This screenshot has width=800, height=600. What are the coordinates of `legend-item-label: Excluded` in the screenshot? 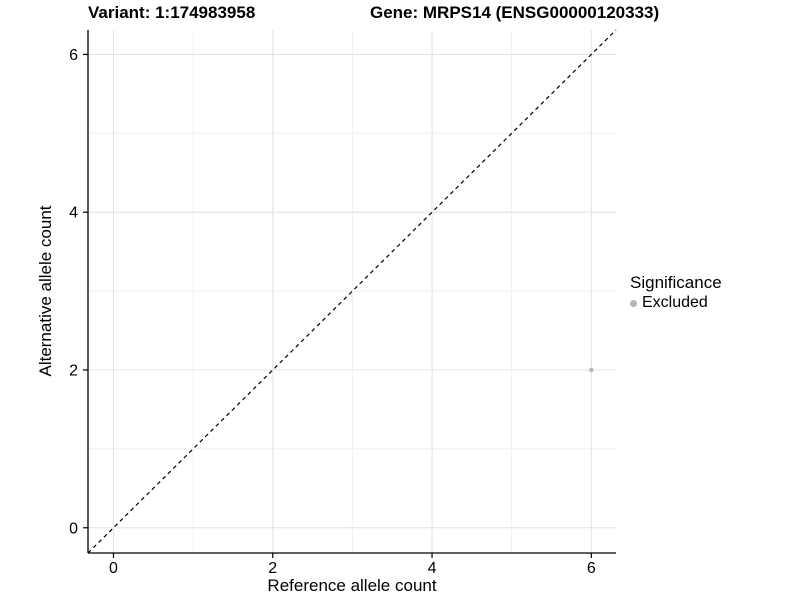 It's located at (675, 302).